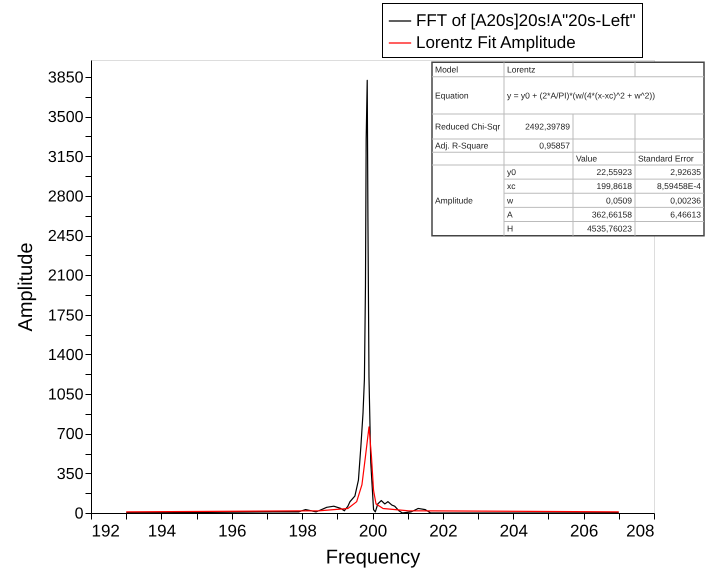 Image resolution: width=716 pixels, height=587 pixels. Describe the element at coordinates (496, 42) in the screenshot. I see `legend-label: Lorentz Fit Amplitude` at that location.